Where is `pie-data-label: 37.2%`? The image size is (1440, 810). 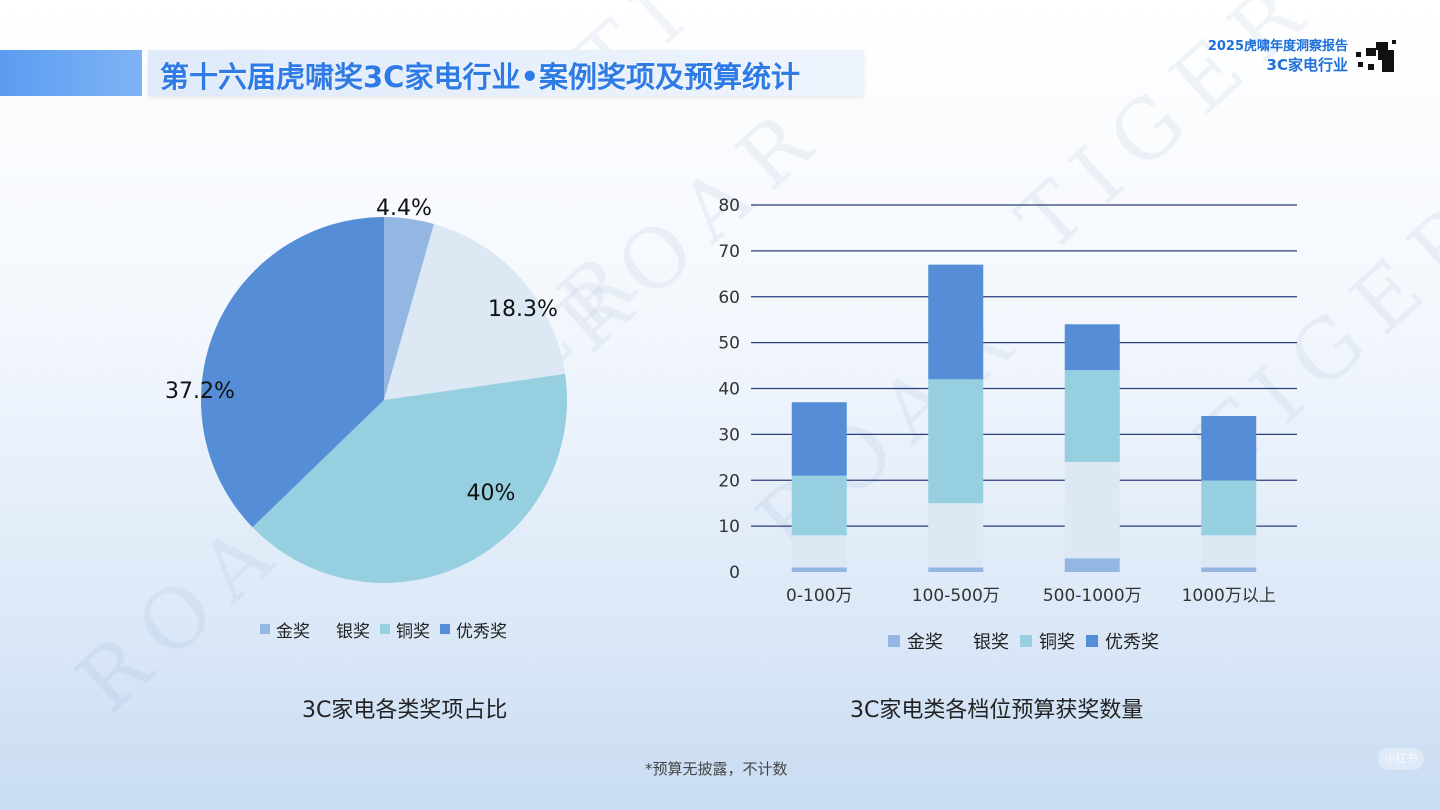
pie-data-label: 37.2% is located at coordinates (200, 391).